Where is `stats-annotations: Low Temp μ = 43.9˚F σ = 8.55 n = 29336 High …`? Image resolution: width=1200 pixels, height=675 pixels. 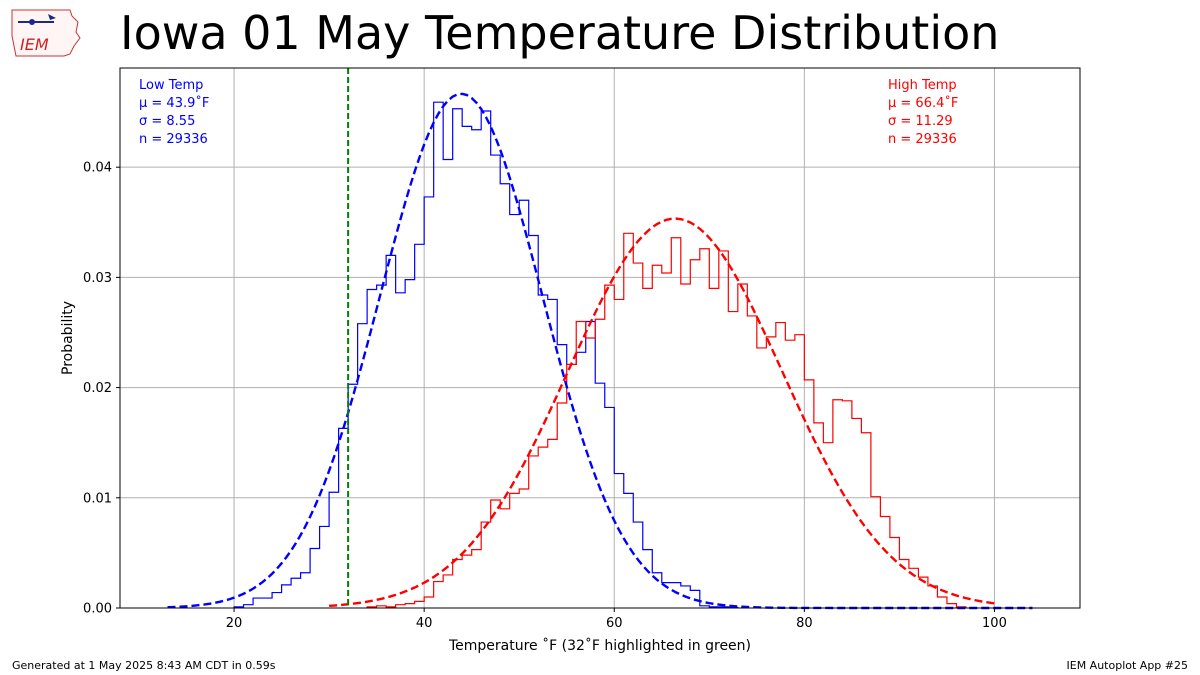
stats-annotations: Low Temp μ = 43.9˚F σ = 8.55 n = 29336 High … is located at coordinates (548, 112).